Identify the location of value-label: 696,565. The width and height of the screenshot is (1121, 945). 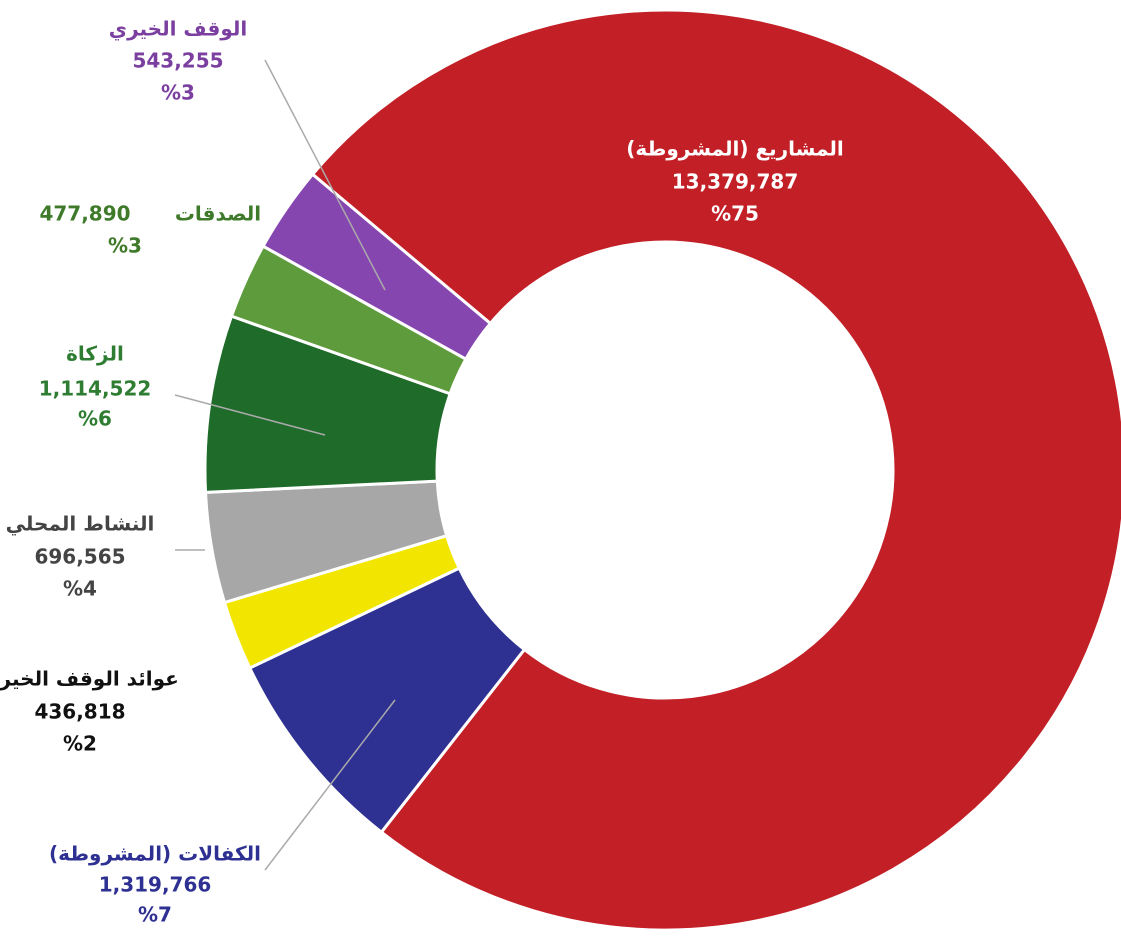
(79, 557).